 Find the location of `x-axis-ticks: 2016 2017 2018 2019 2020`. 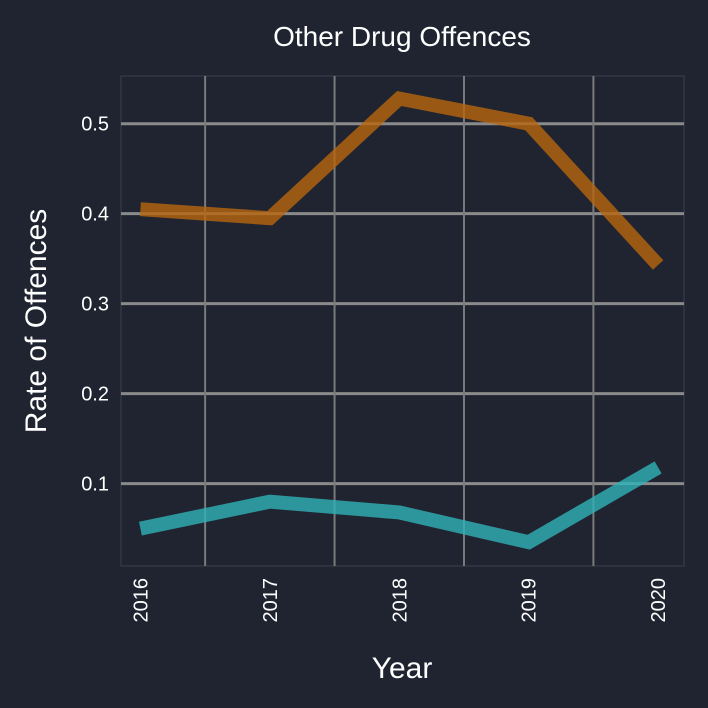

x-axis-ticks: 2016 2017 2018 2019 2020 is located at coordinates (400, 600).